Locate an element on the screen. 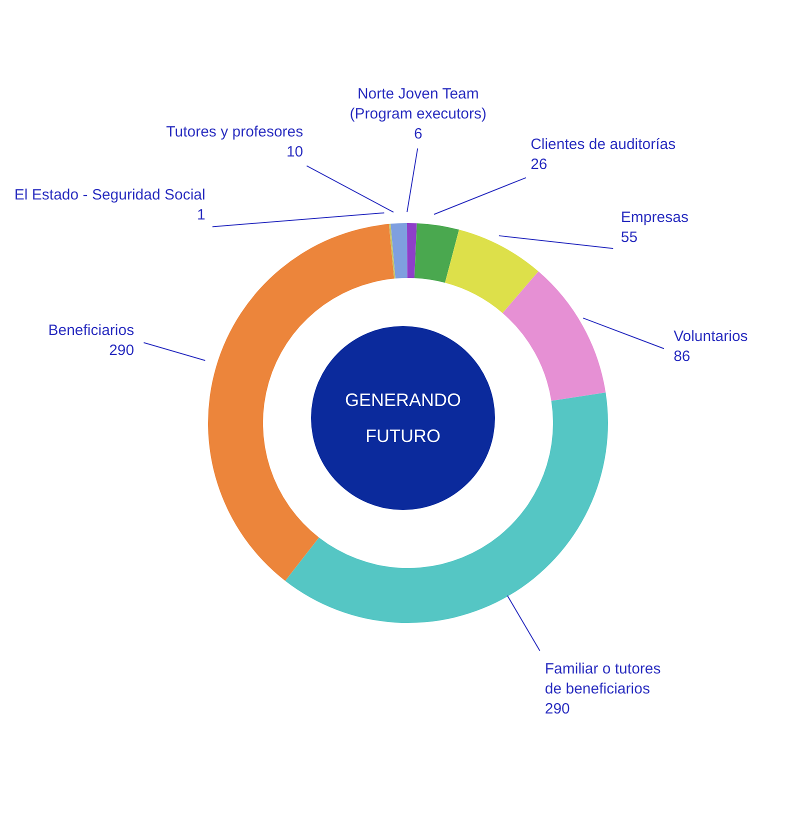 Image resolution: width=810 pixels, height=815 pixels. data-label: 86 is located at coordinates (682, 357).